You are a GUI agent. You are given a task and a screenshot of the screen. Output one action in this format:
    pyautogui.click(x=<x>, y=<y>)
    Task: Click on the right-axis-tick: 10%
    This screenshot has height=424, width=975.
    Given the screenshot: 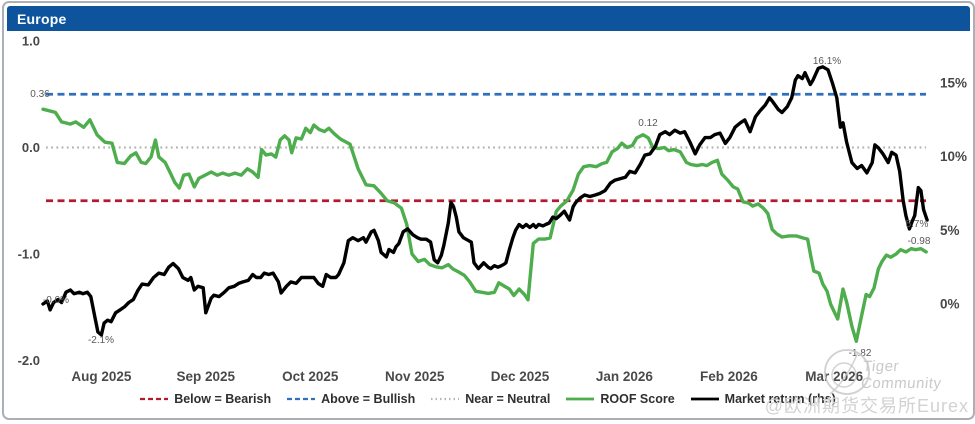 What is the action you would take?
    pyautogui.click(x=953, y=156)
    